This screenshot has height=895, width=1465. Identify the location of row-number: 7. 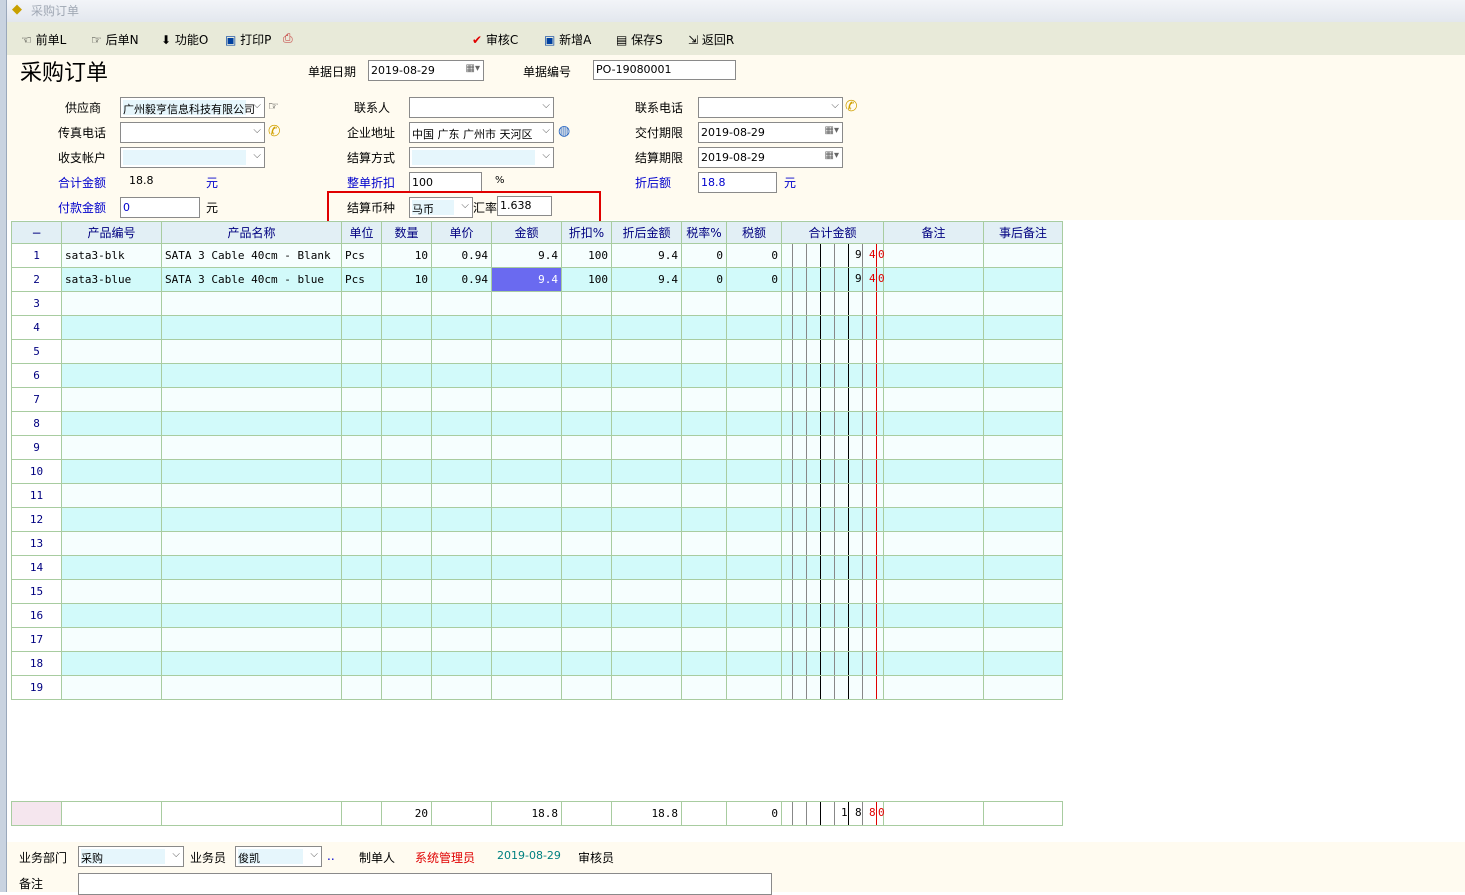
(36, 399).